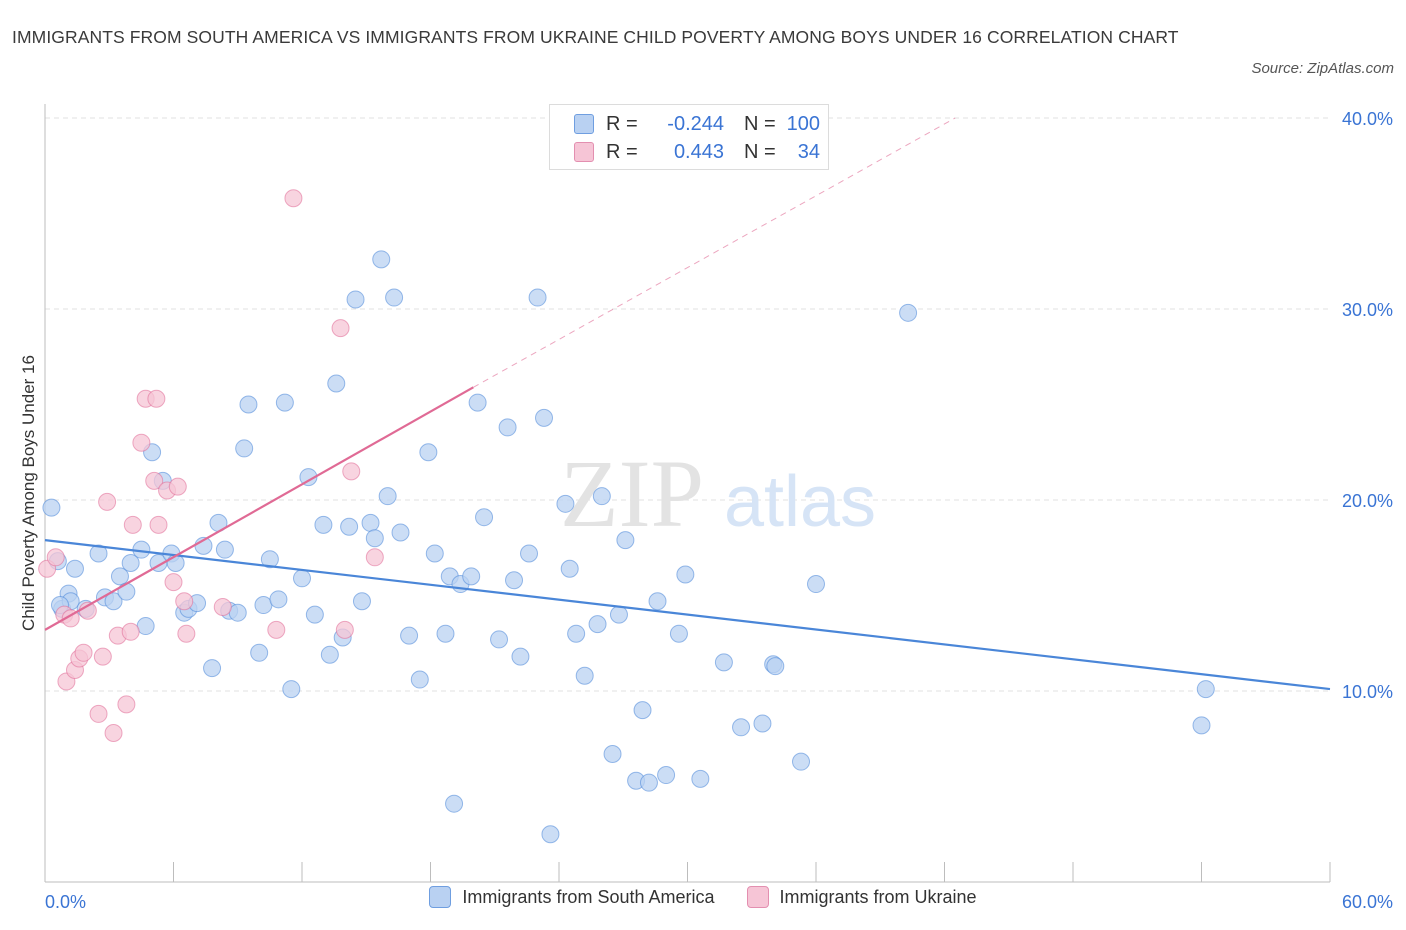  What do you see at coordinates (1322, 68) in the screenshot?
I see `source-label: Source: ZipAtlas.com` at bounding box center [1322, 68].